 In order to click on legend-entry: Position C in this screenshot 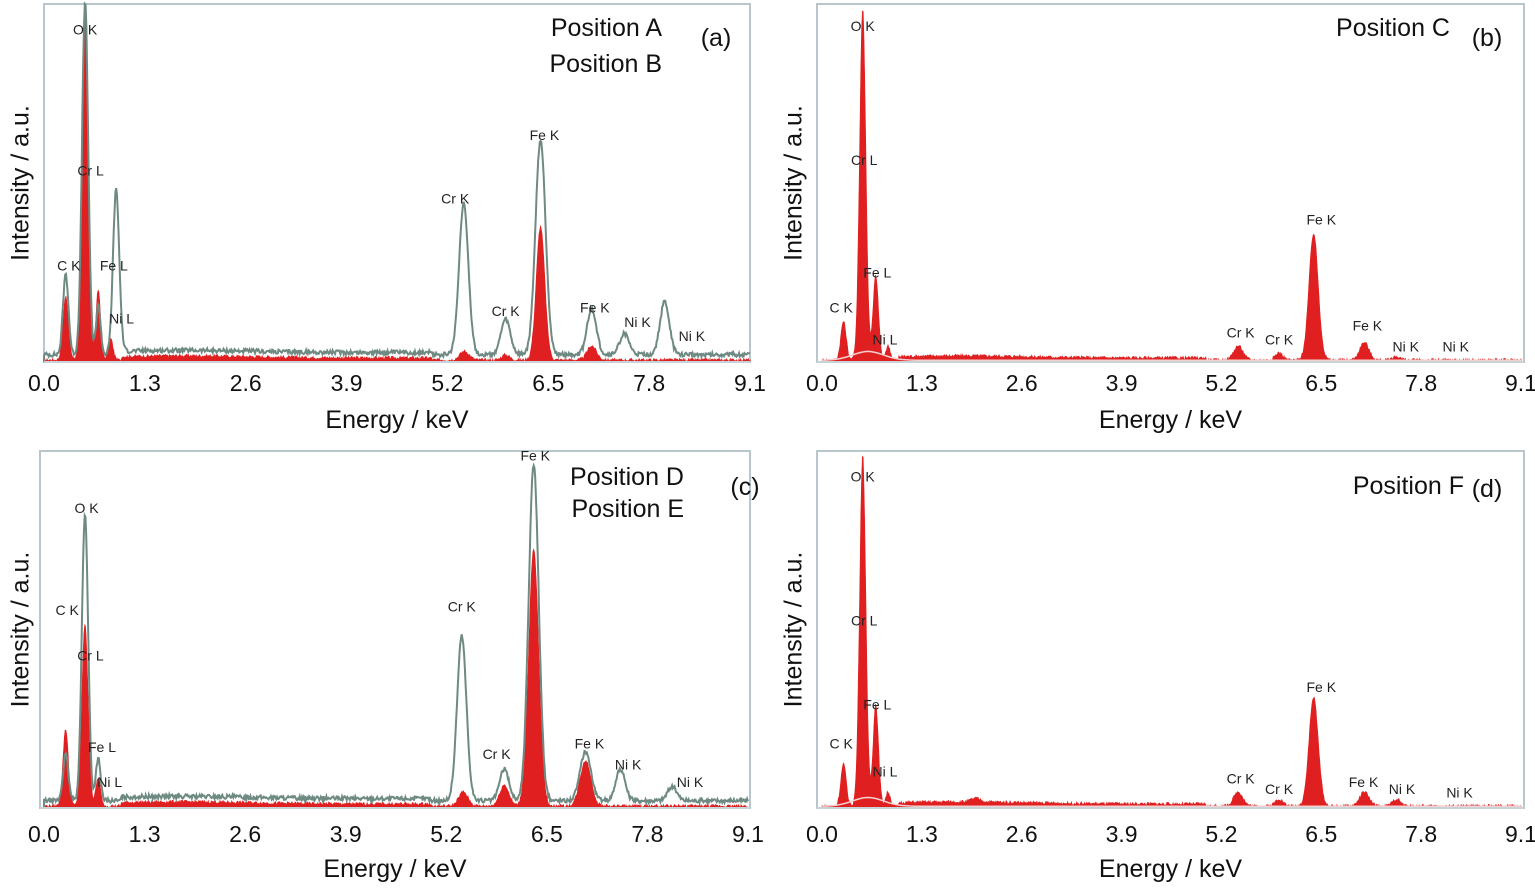, I will do `click(1393, 28)`.